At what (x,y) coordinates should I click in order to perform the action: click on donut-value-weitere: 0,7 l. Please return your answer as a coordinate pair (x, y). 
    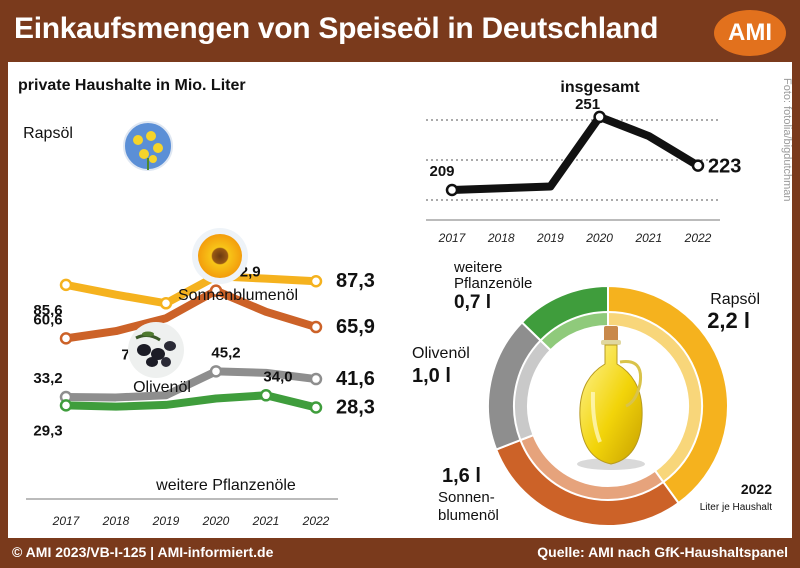
    Looking at the image, I should click on (472, 302).